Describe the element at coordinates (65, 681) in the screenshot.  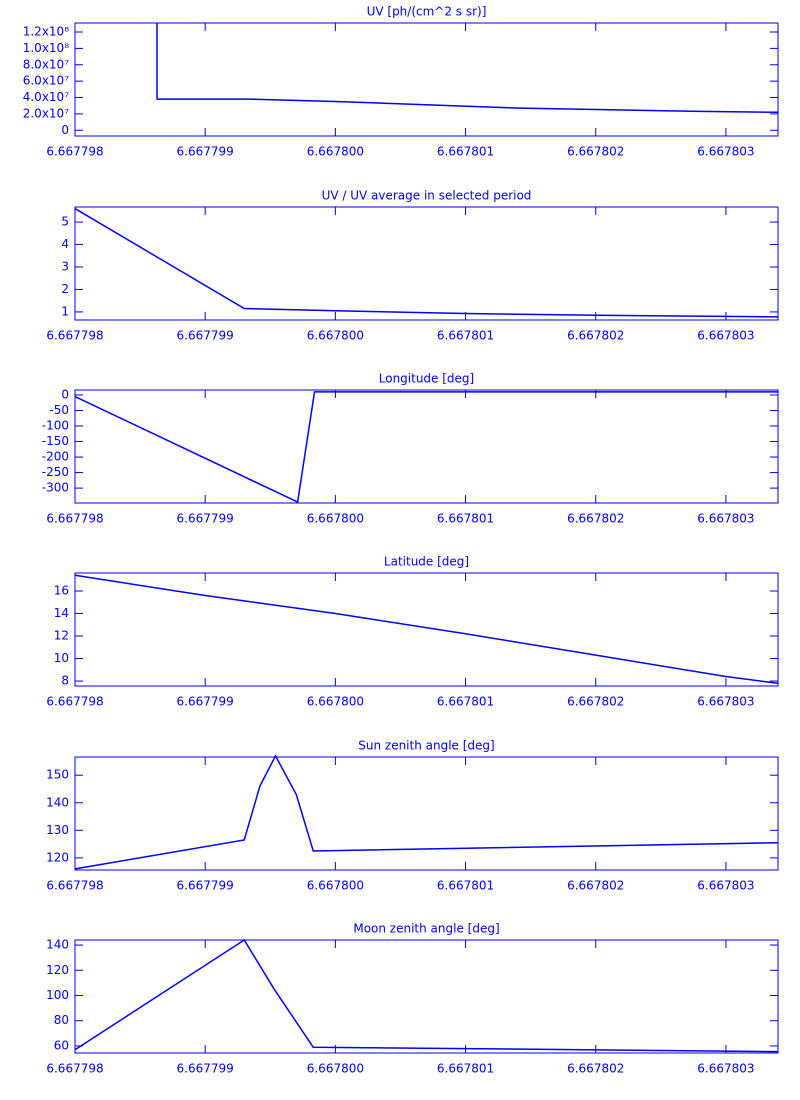
I see `y-tick-label: 8` at that location.